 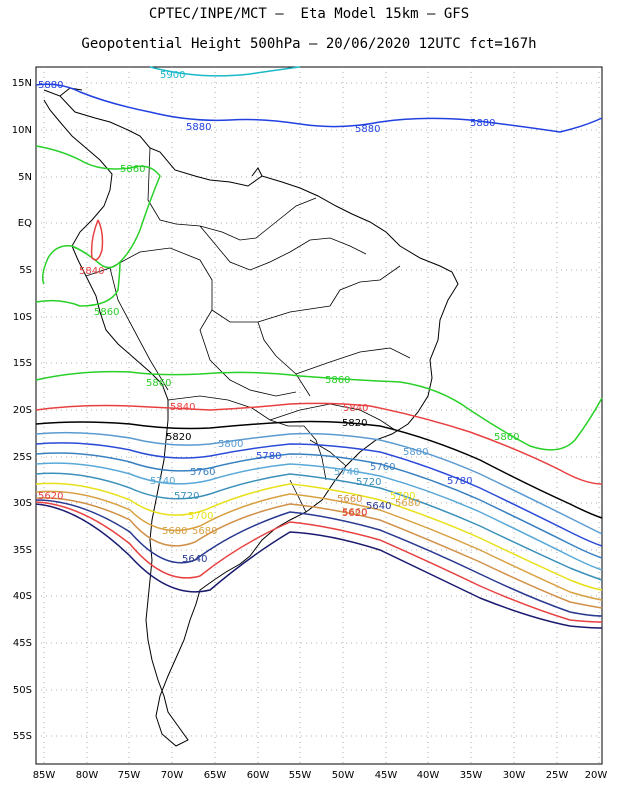 What do you see at coordinates (25, 270) in the screenshot?
I see `lat-label: 5S` at bounding box center [25, 270].